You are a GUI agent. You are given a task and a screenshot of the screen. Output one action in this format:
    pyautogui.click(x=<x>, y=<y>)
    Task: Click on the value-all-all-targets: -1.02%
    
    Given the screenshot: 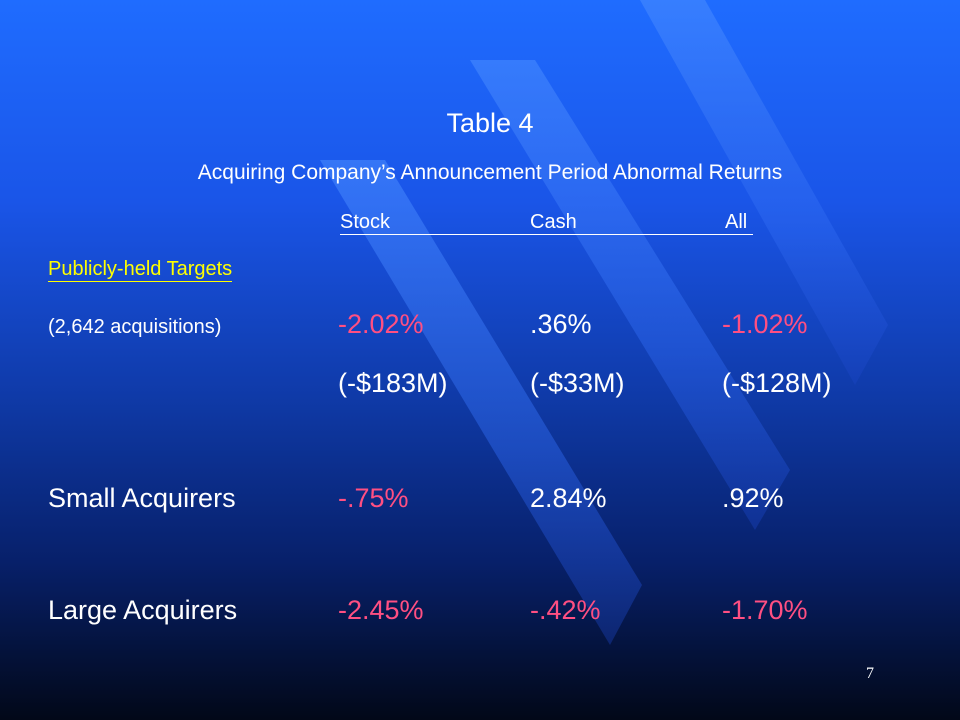 What is the action you would take?
    pyautogui.click(x=765, y=324)
    